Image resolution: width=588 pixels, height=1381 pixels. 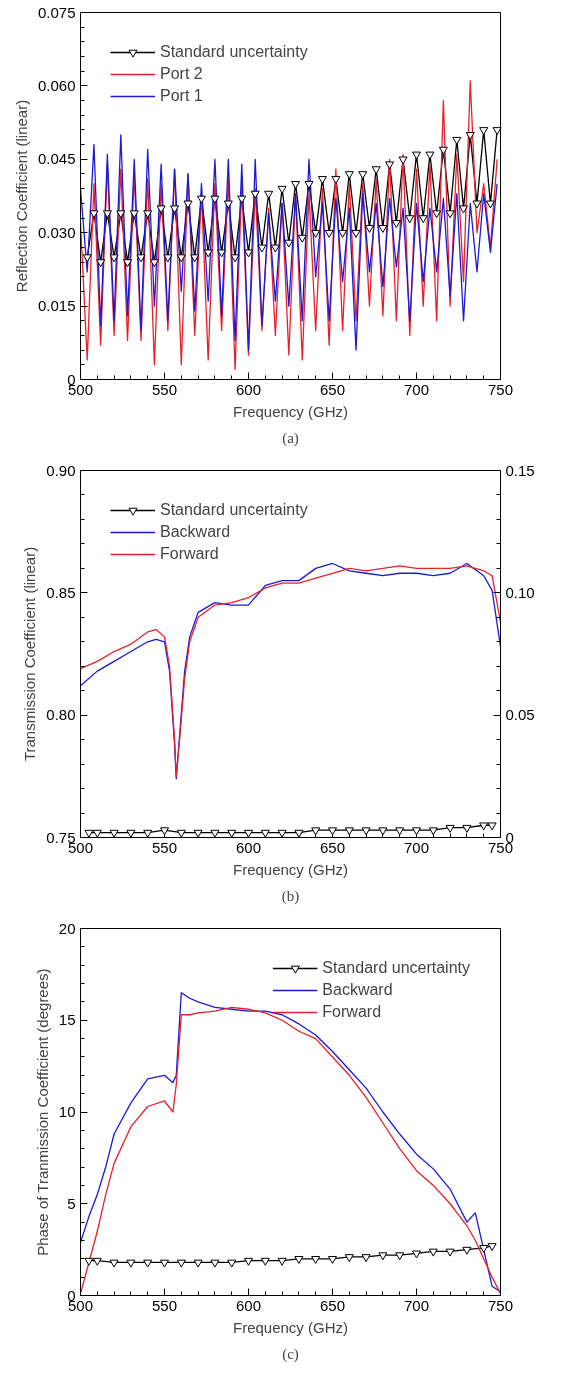 What do you see at coordinates (67, 1020) in the screenshot?
I see `y-tick-label: 15` at bounding box center [67, 1020].